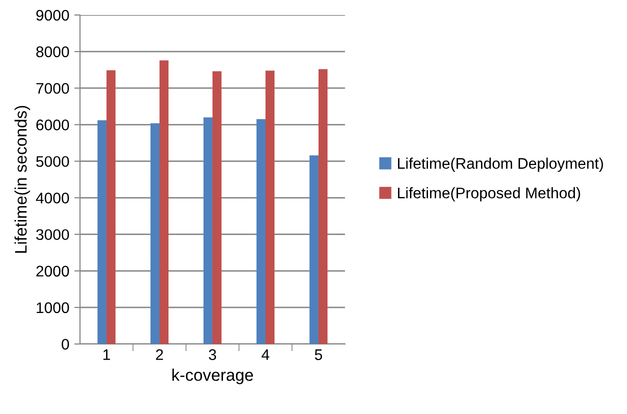 The image size is (627, 414). What do you see at coordinates (52, 125) in the screenshot?
I see `y-tick-label: 6000` at bounding box center [52, 125].